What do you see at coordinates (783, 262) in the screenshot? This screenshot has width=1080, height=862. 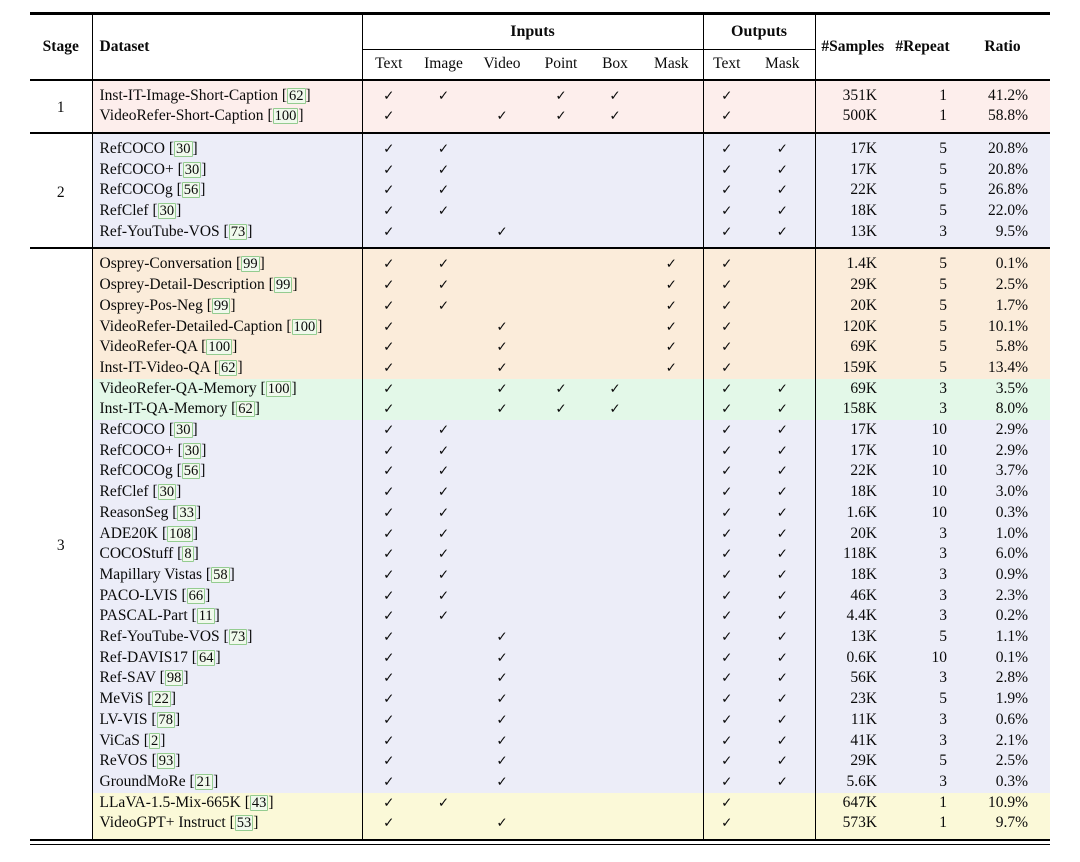 I see `output-mask-cell` at bounding box center [783, 262].